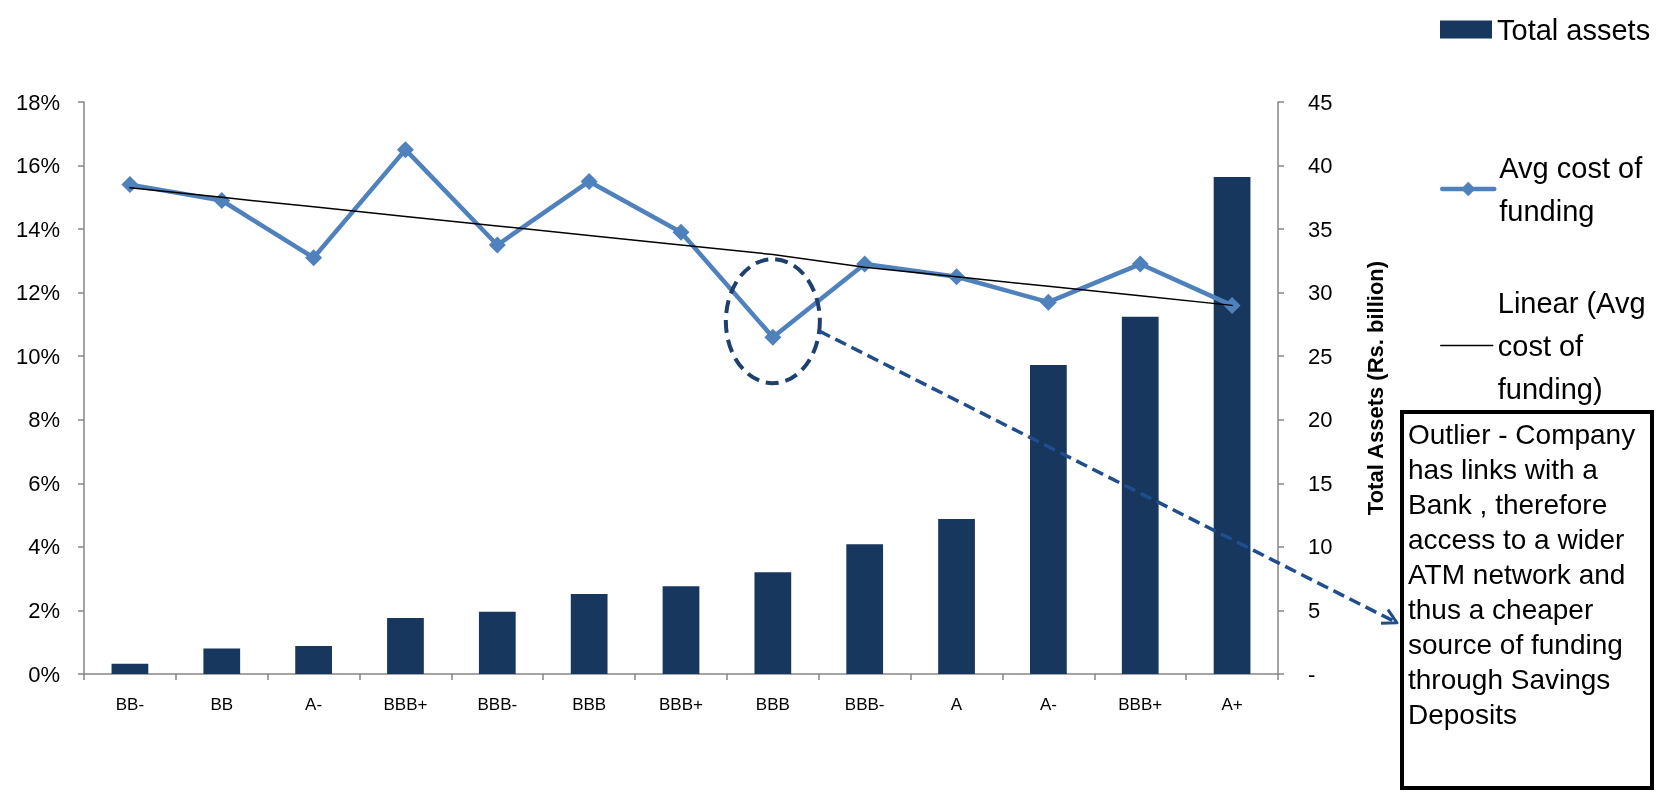 This screenshot has width=1669, height=792. I want to click on y2-tick-label: 15, so click(1320, 483).